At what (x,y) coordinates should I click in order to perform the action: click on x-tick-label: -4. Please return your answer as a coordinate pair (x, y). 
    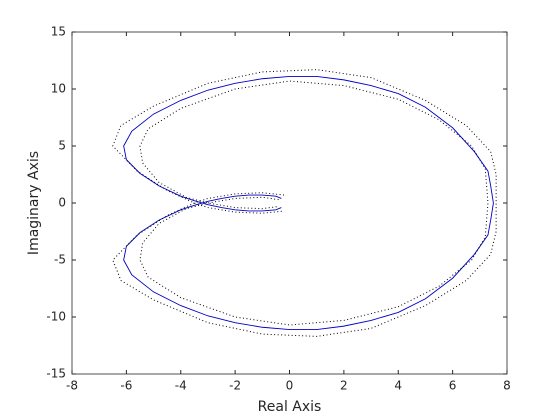
    Looking at the image, I should click on (181, 386).